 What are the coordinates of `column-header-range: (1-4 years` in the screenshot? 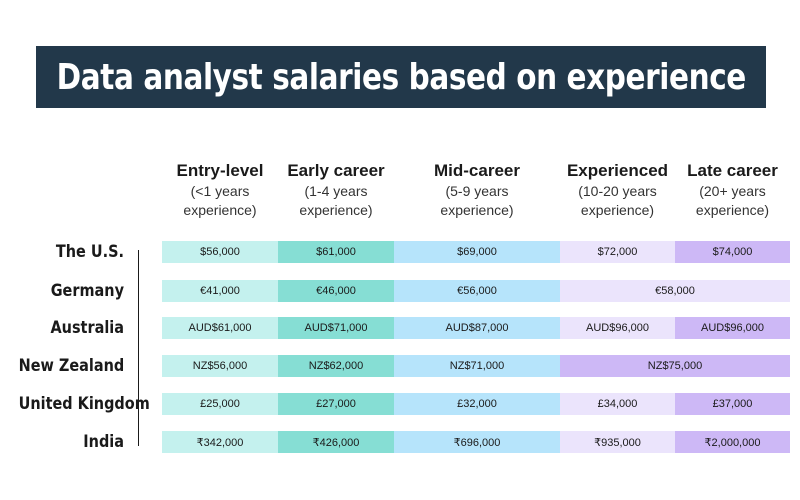 It's located at (336, 191).